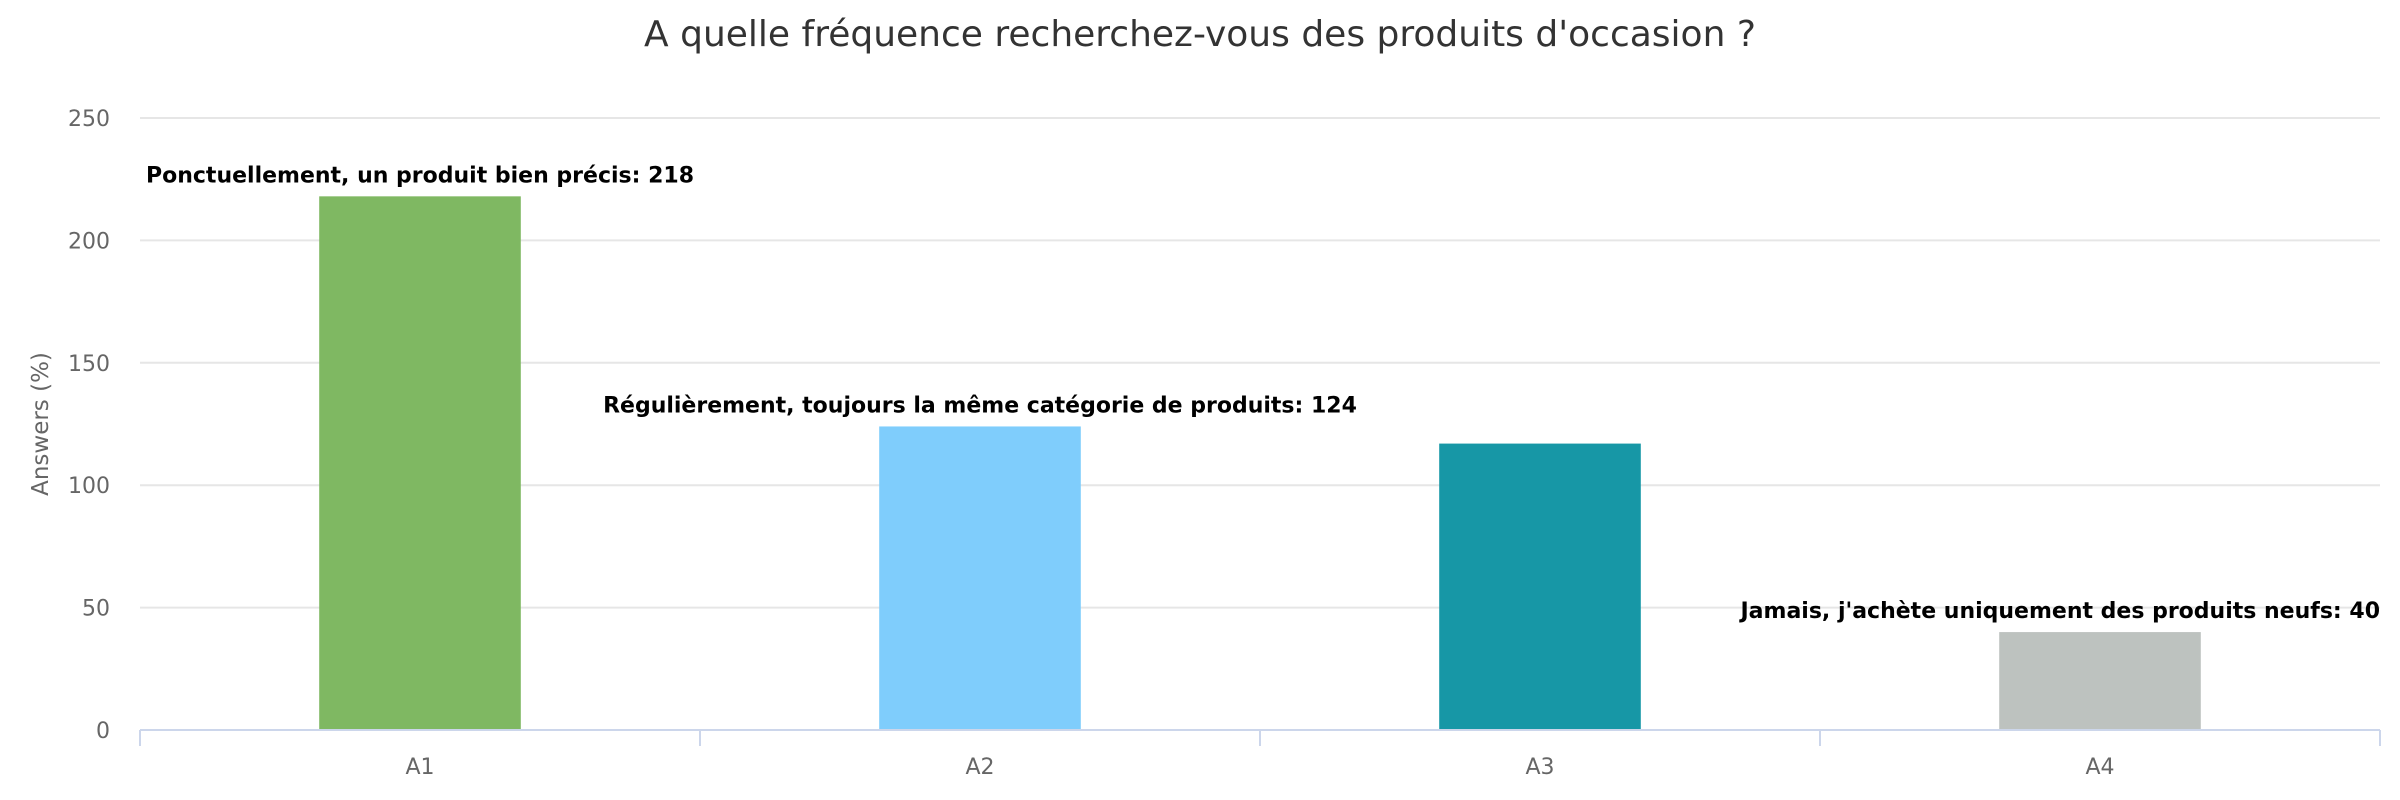 This screenshot has height=800, width=2400. I want to click on bar-a4, so click(2100, 681).